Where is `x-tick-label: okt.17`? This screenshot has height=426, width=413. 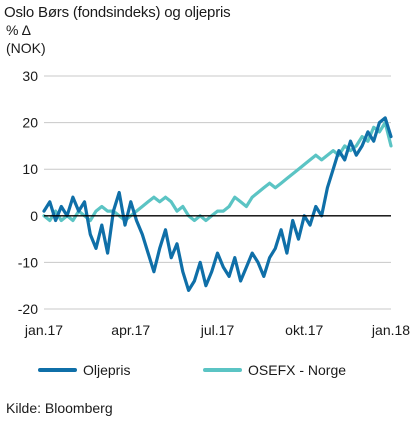
x-tick-label: okt.17 is located at coordinates (304, 330).